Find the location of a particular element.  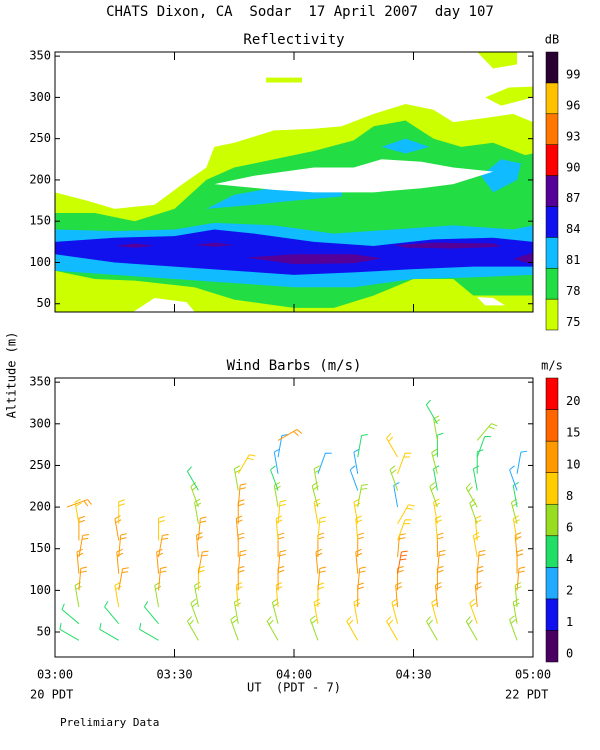

x-right-note: 22 PDT is located at coordinates (526, 695).